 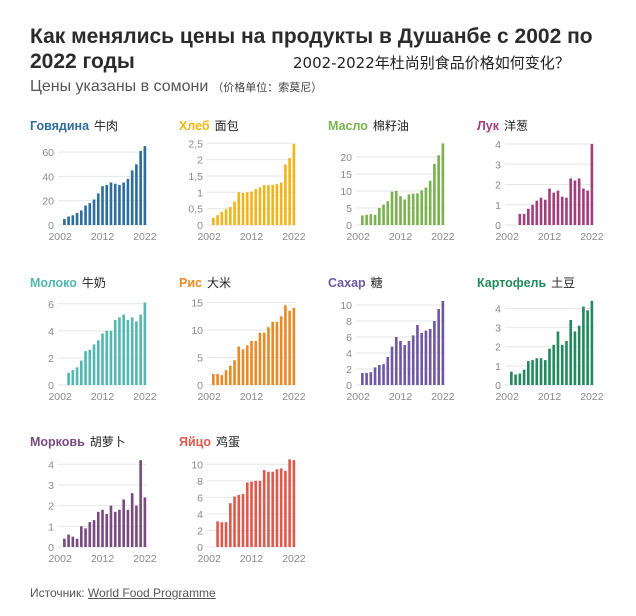 What do you see at coordinates (349, 209) in the screenshot?
I see `y-tick-label: 5` at bounding box center [349, 209].